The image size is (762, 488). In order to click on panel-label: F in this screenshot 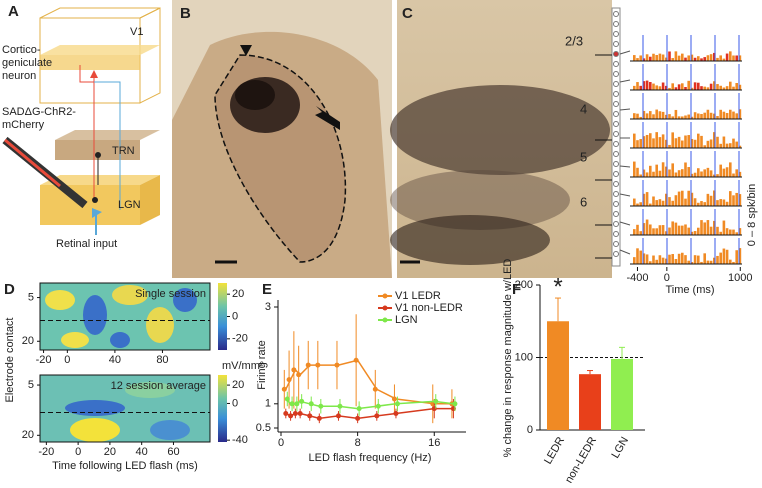, I will do `click(516, 289)`.